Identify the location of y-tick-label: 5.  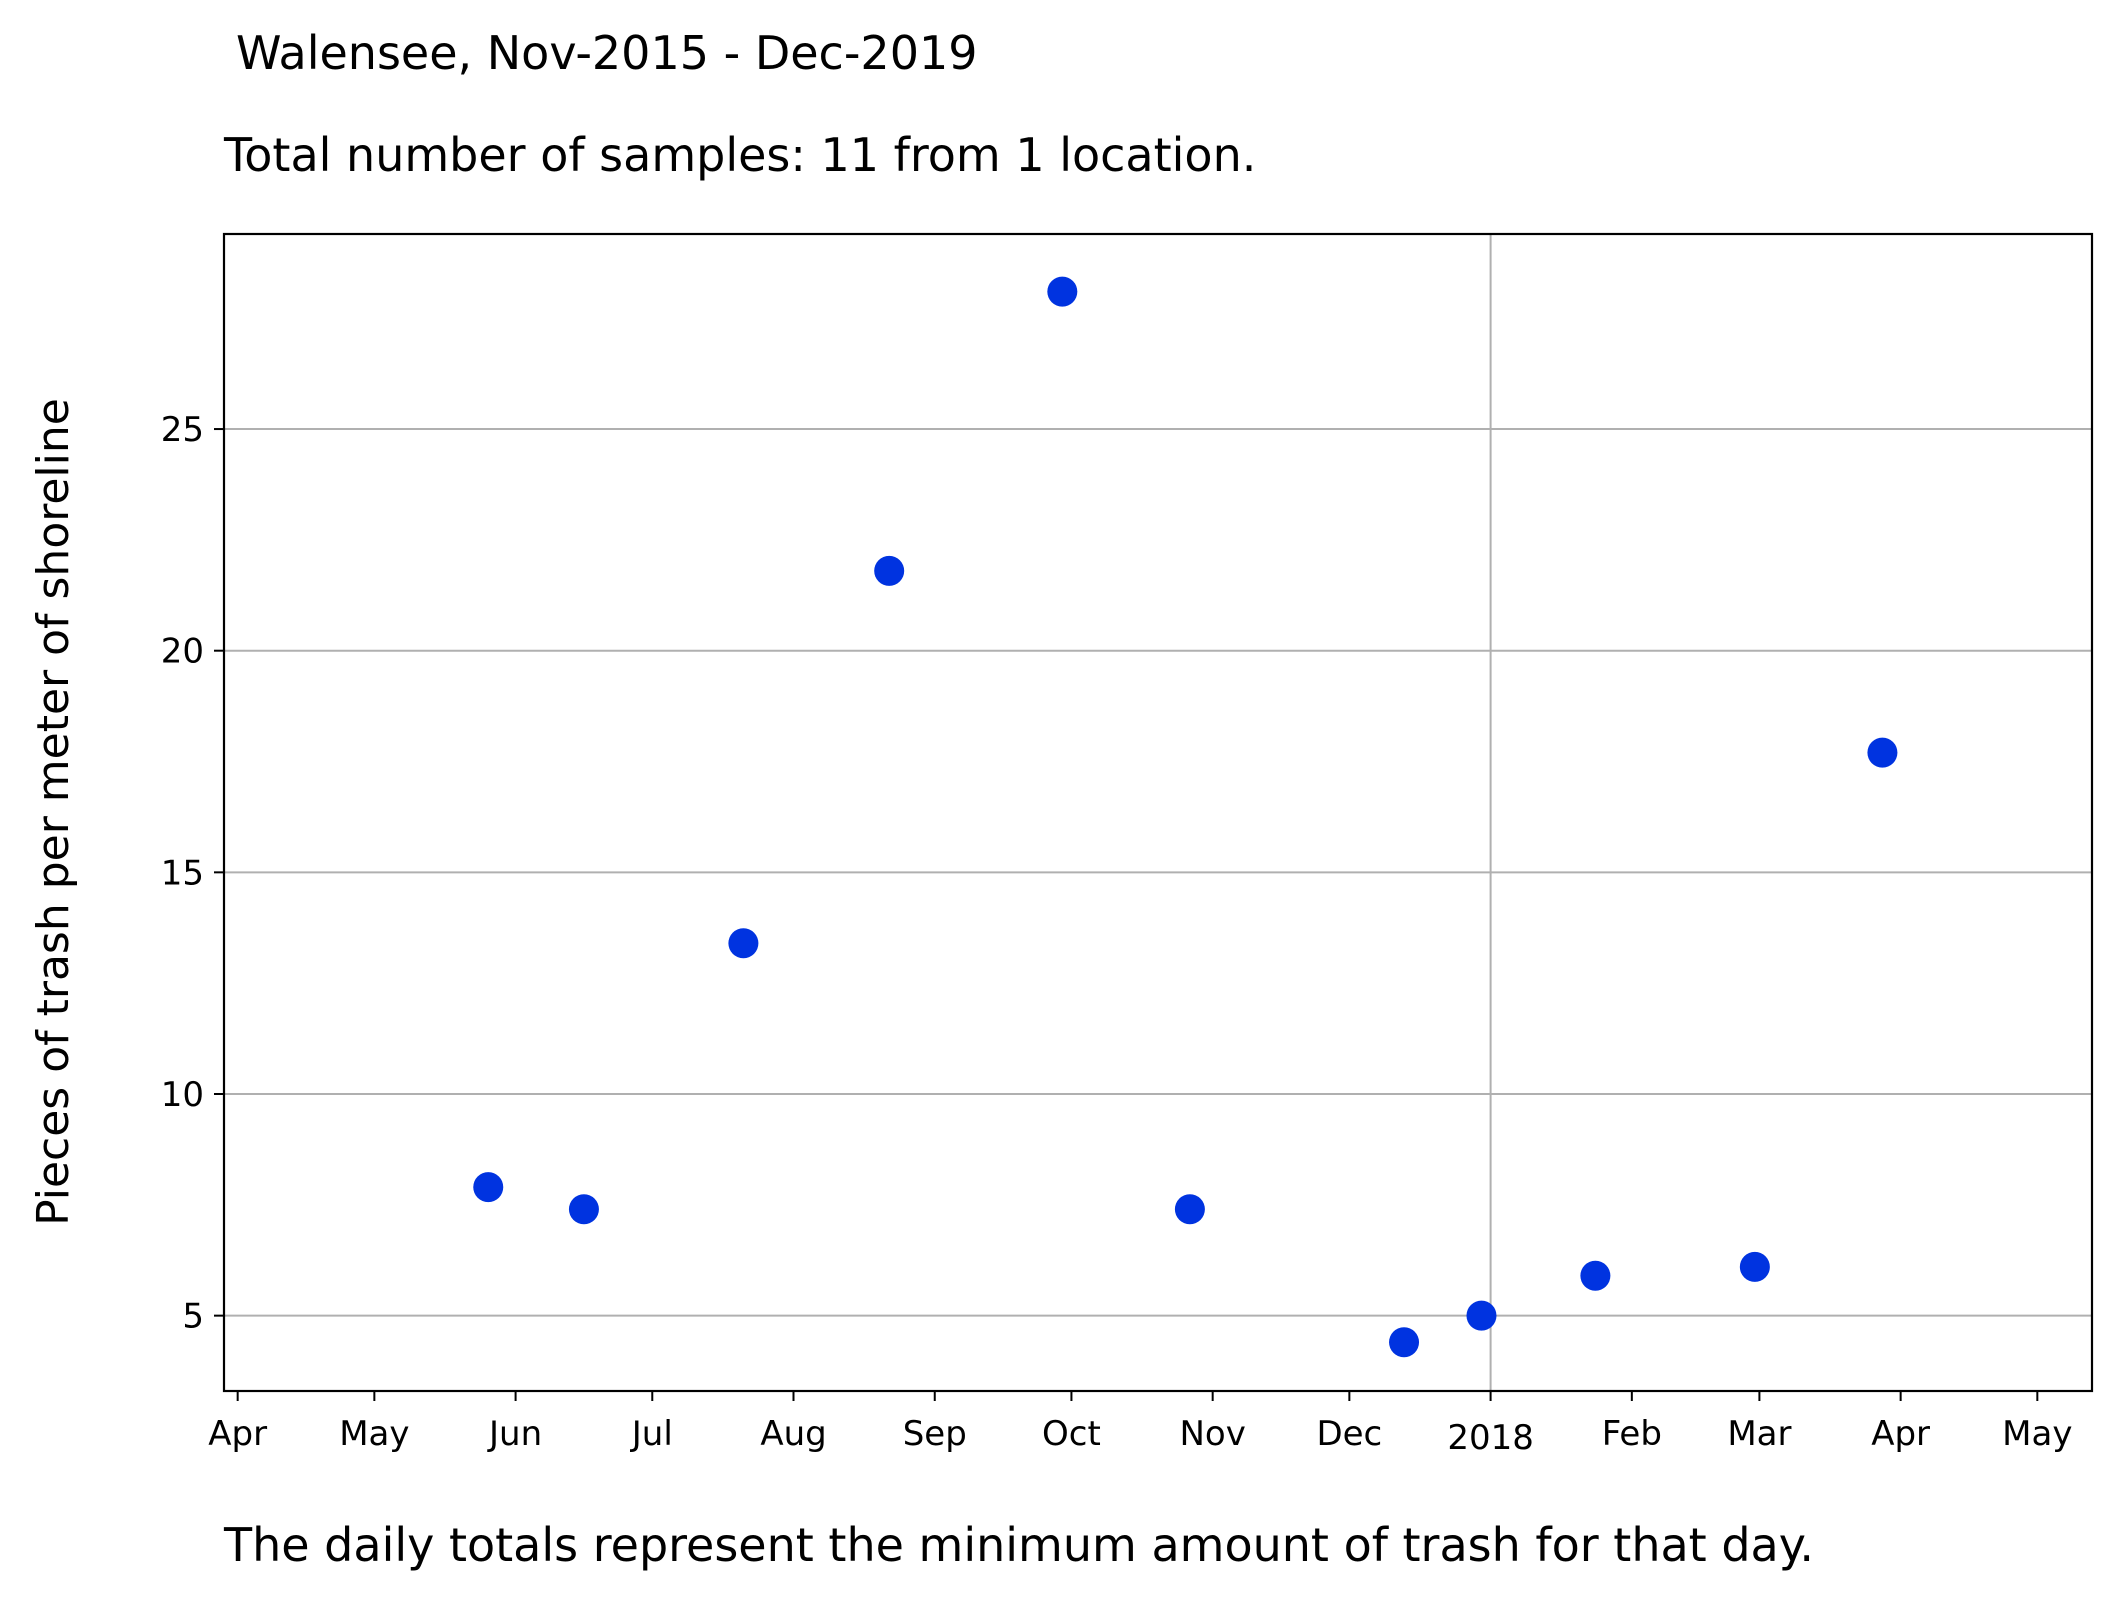
(193, 1317).